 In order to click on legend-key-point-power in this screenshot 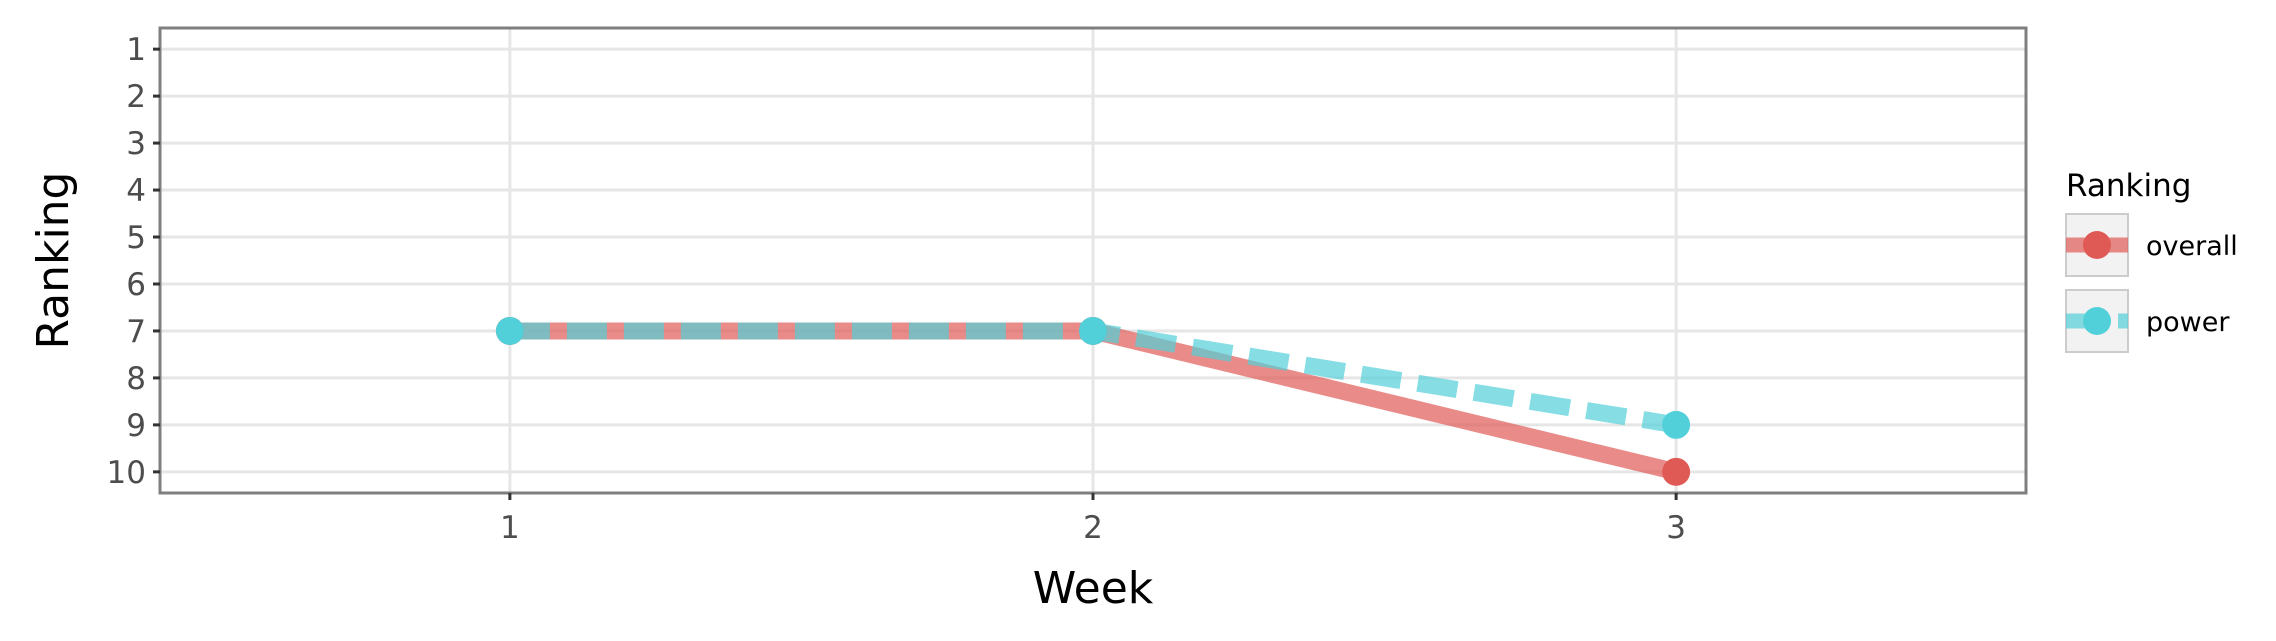, I will do `click(2097, 321)`.